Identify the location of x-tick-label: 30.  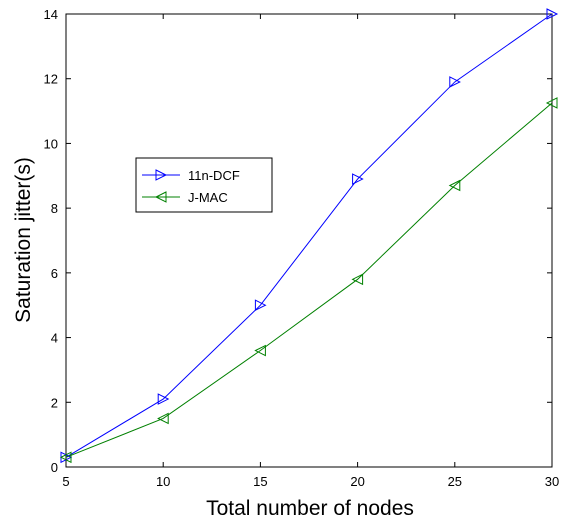
(552, 481).